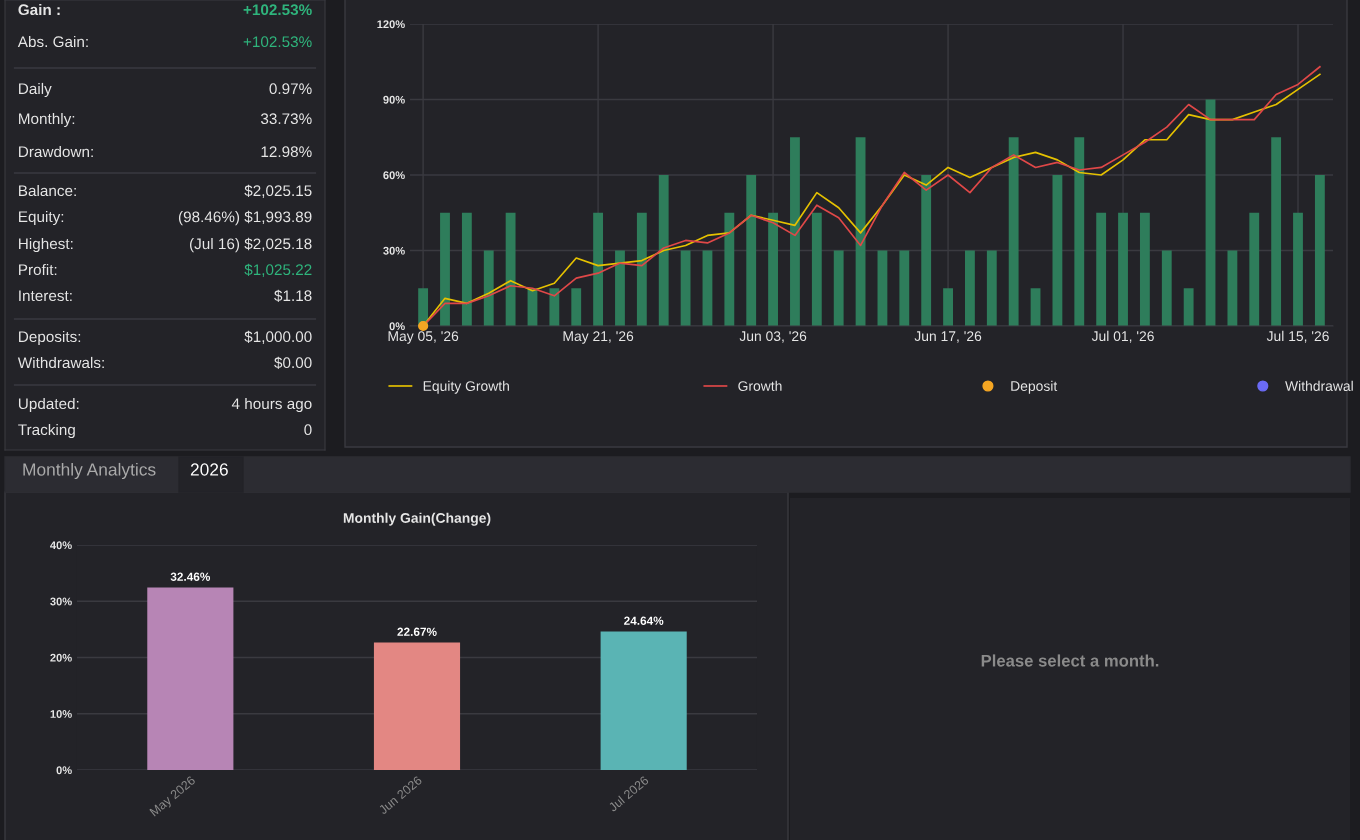 Image resolution: width=1360 pixels, height=840 pixels. Describe the element at coordinates (89, 471) in the screenshot. I see `text: Monthly Analytics` at that location.